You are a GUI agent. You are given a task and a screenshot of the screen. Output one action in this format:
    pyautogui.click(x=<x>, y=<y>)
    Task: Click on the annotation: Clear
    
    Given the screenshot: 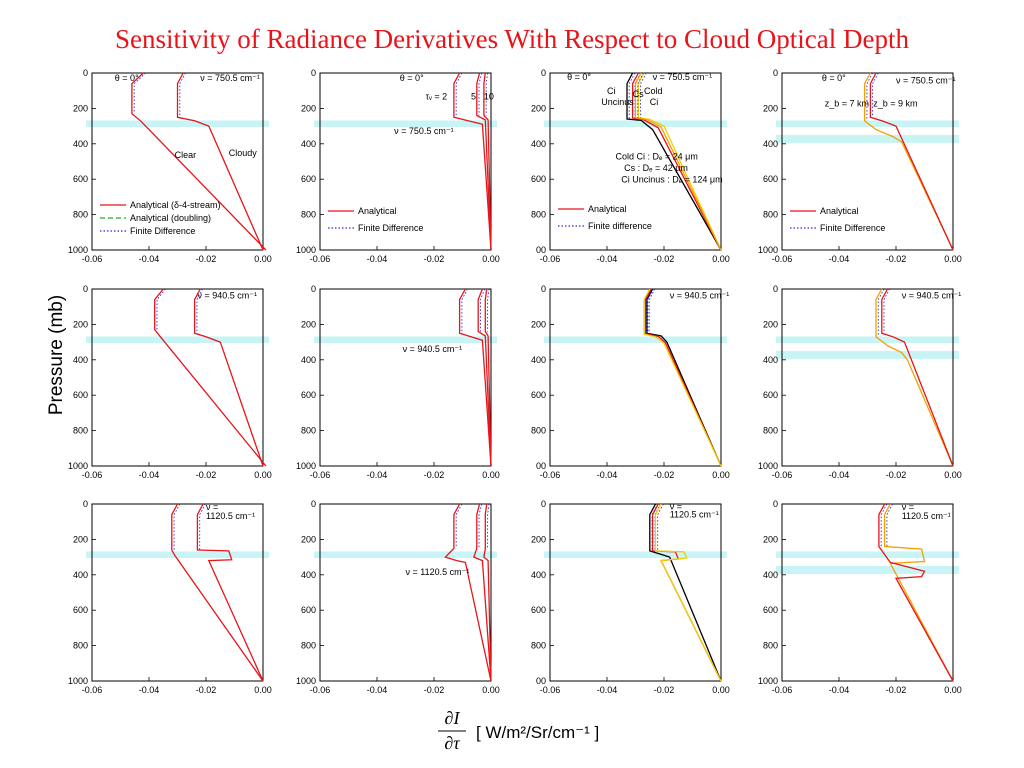 What is the action you would take?
    pyautogui.click(x=186, y=155)
    